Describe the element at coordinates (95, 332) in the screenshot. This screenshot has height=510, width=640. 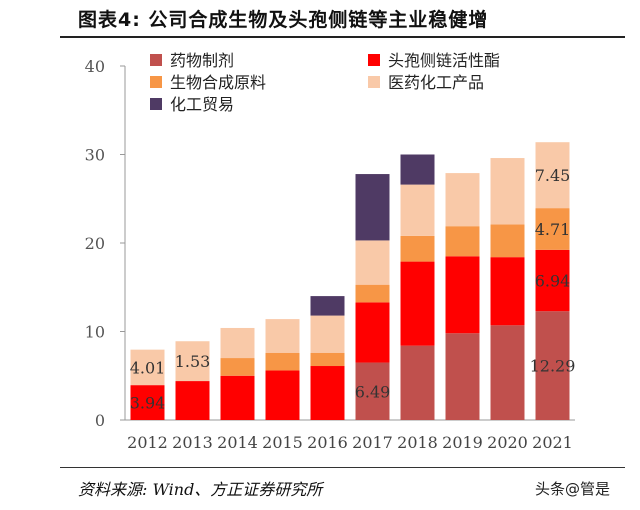
I see `y-tick-label: 10` at that location.